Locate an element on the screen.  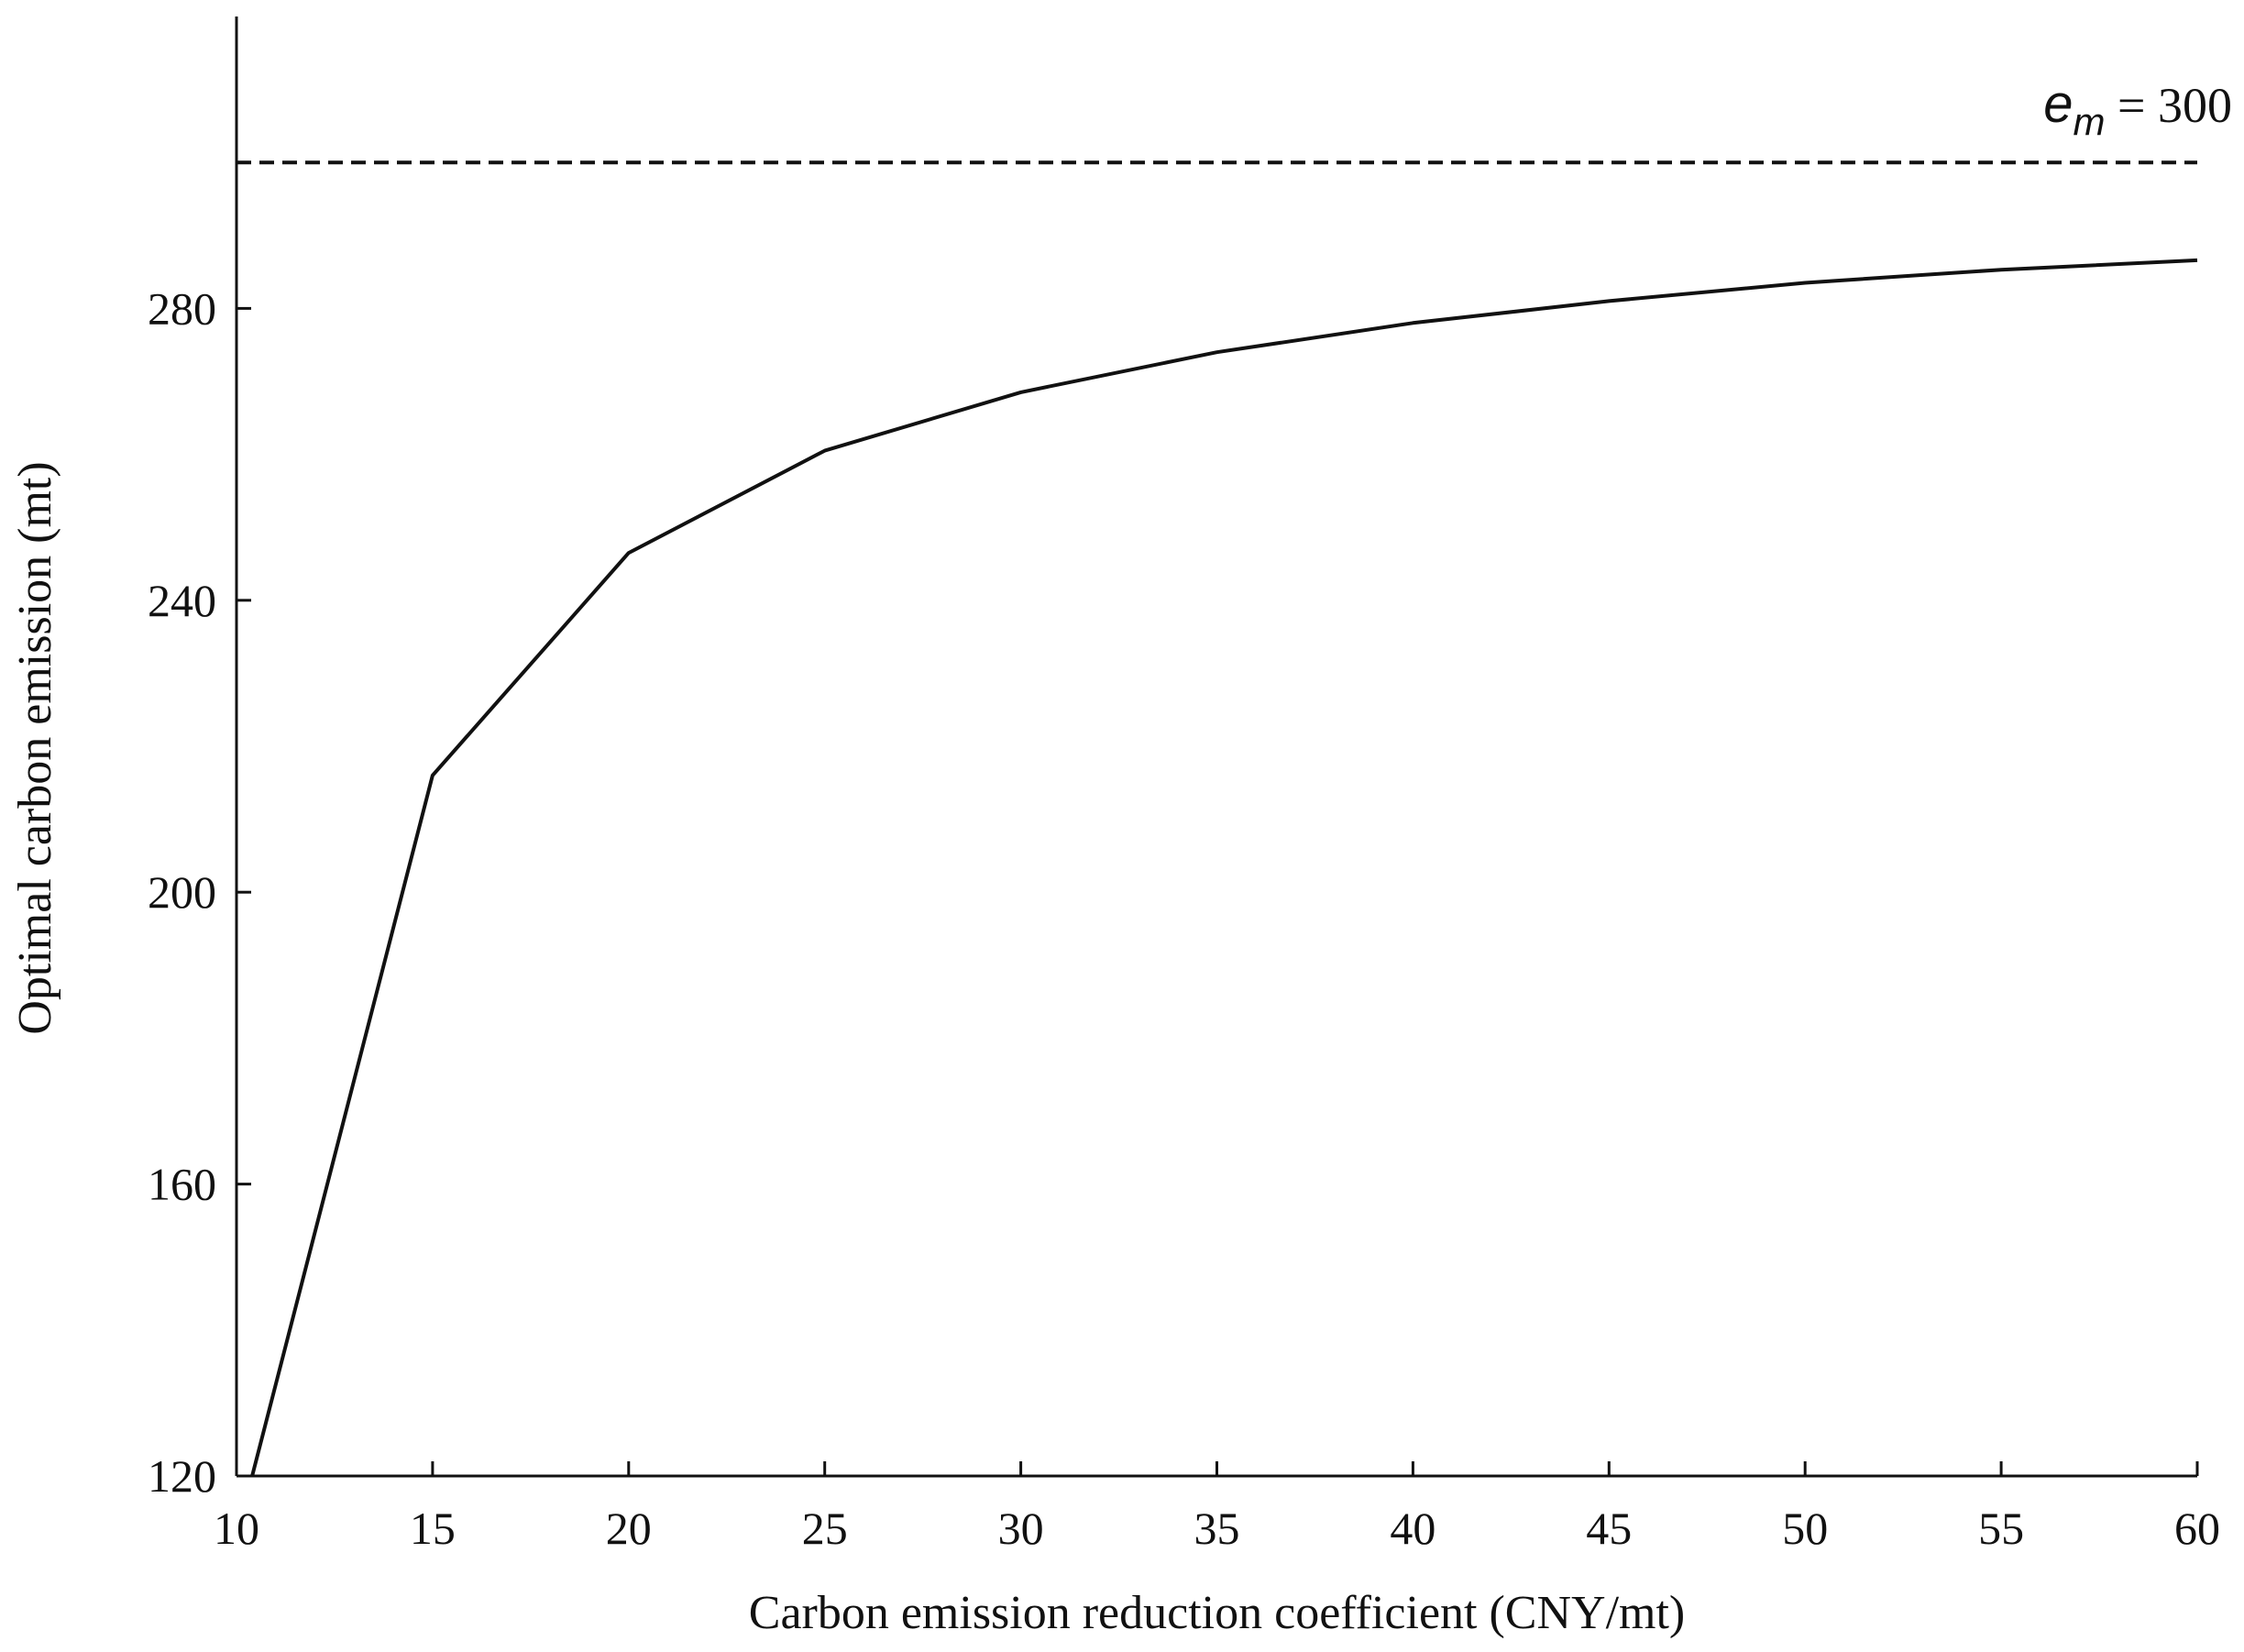
x-tick-label: 10 is located at coordinates (236, 1528).